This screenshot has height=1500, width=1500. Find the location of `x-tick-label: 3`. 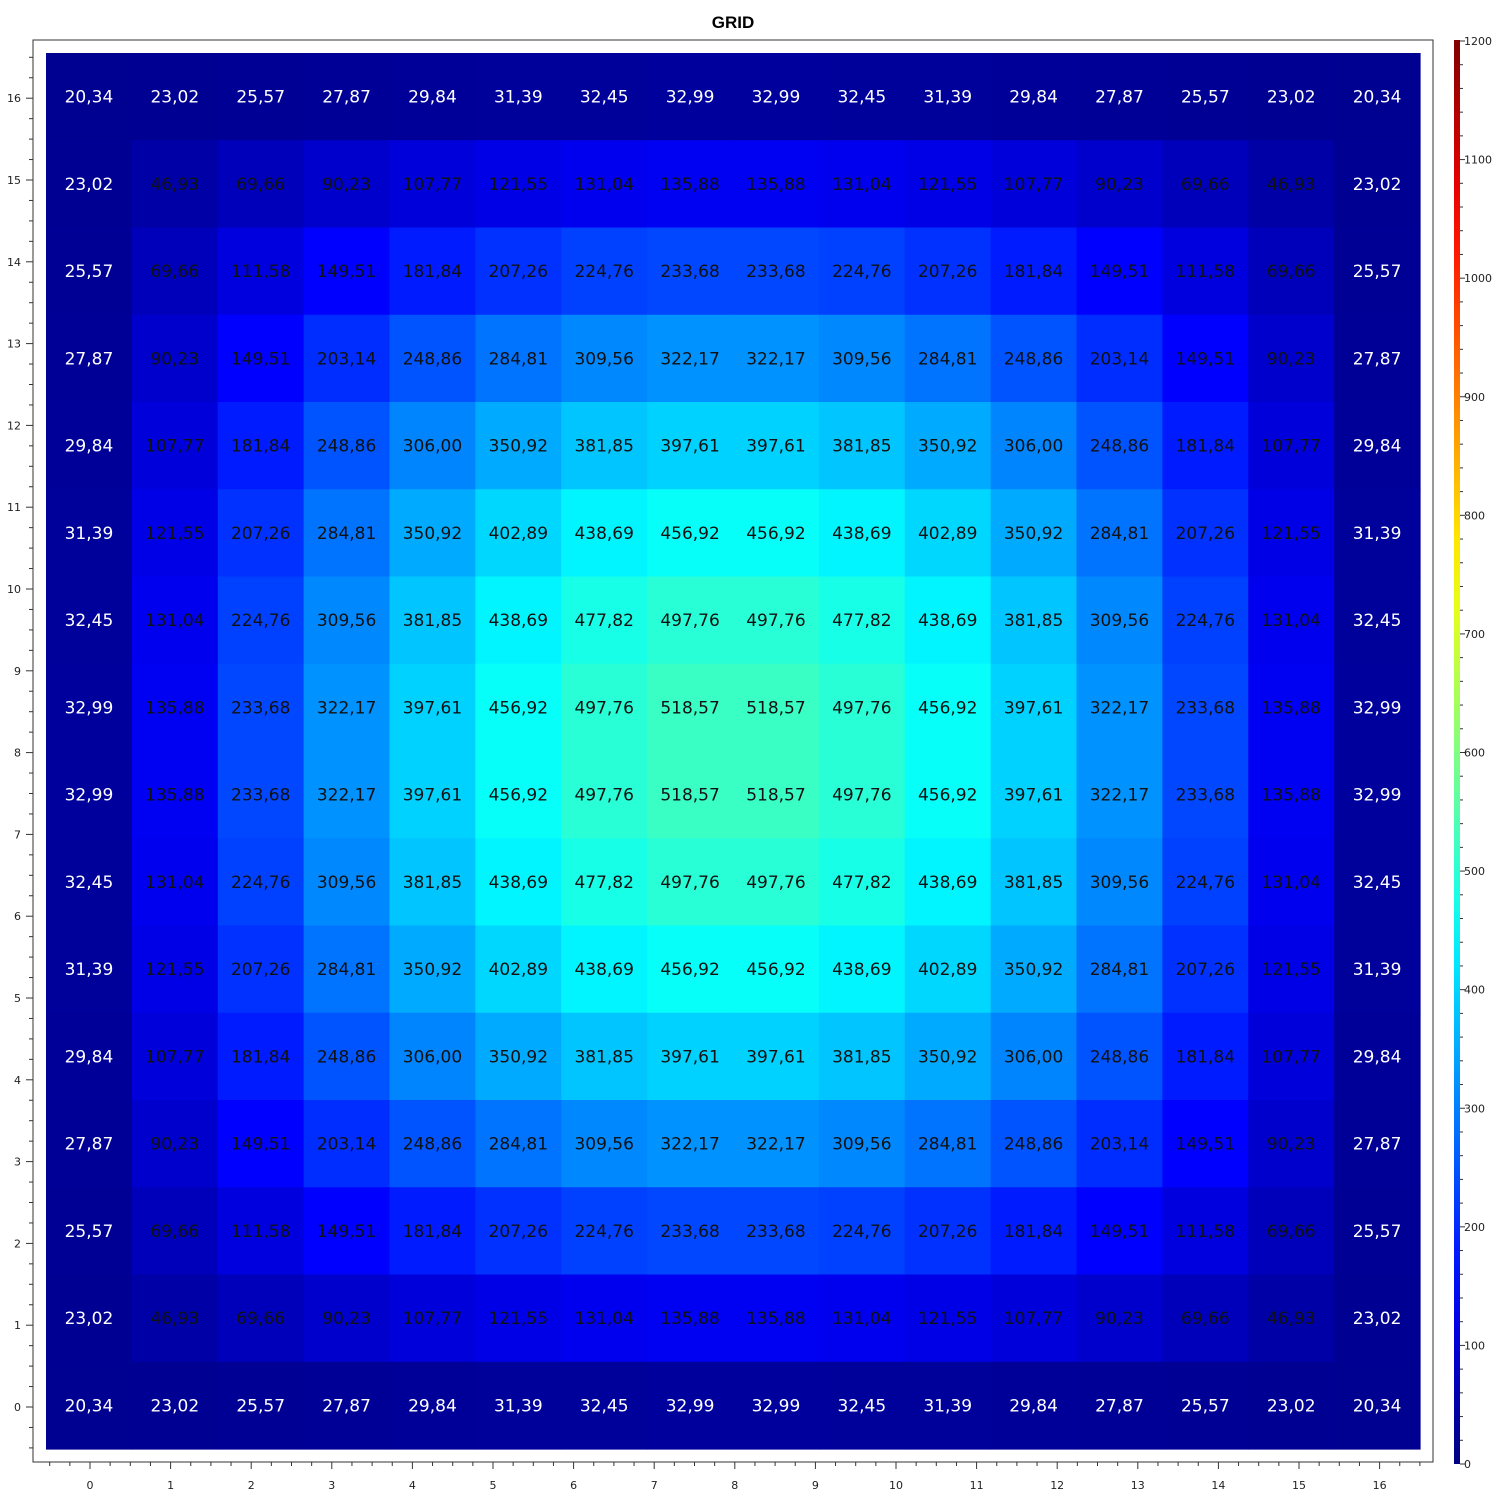

x-tick-label: 3 is located at coordinates (331, 1485).